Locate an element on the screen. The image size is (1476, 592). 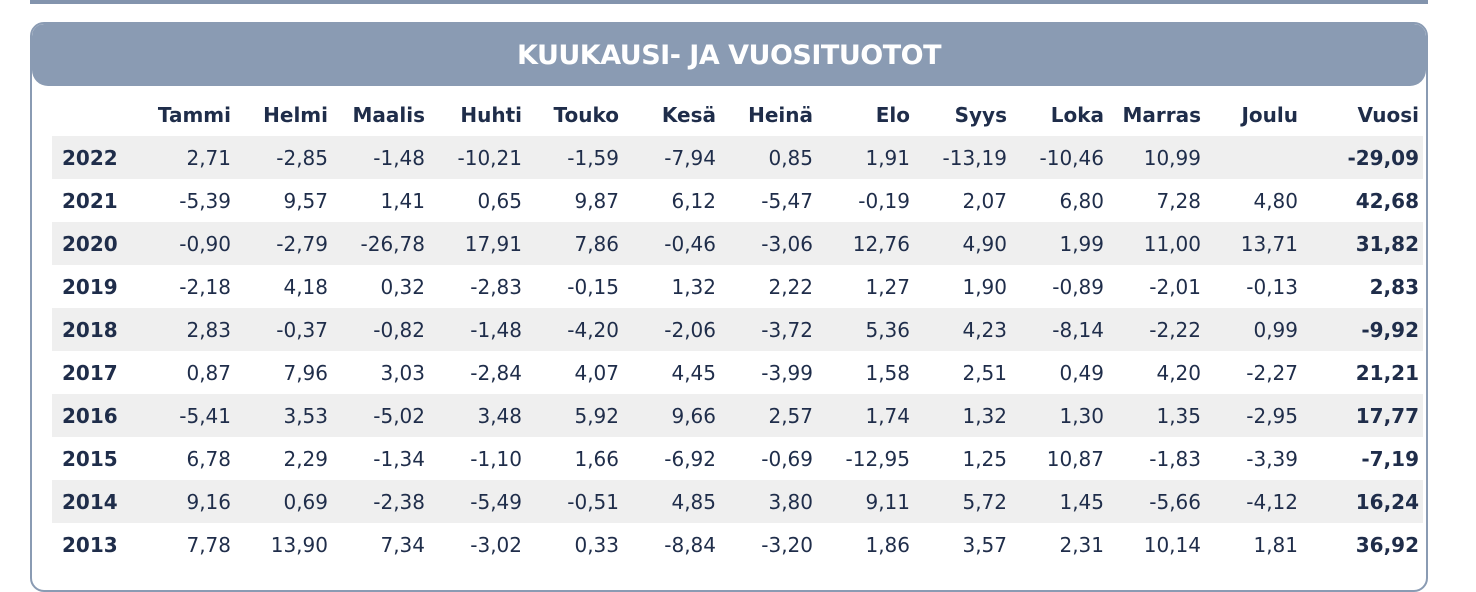
month-return-cell: 13,71 is located at coordinates (1253, 243).